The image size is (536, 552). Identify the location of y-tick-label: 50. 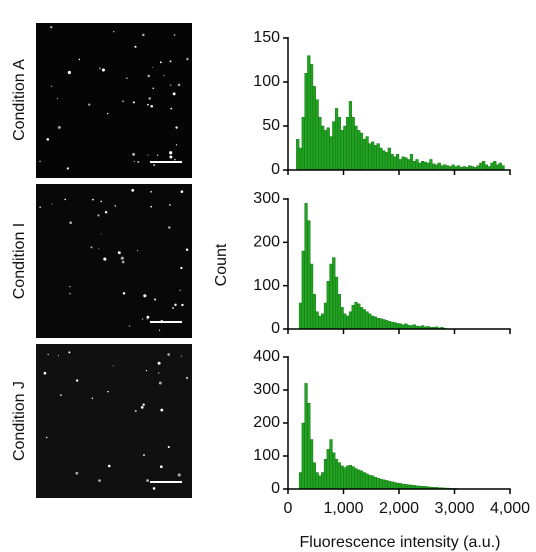
(271, 125).